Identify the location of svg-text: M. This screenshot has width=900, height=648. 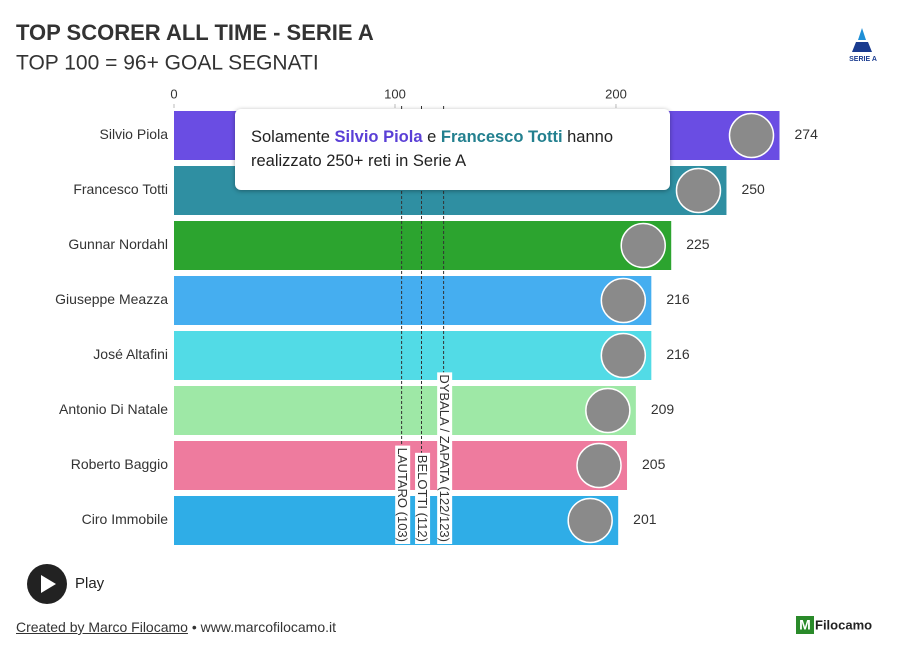
(805, 625).